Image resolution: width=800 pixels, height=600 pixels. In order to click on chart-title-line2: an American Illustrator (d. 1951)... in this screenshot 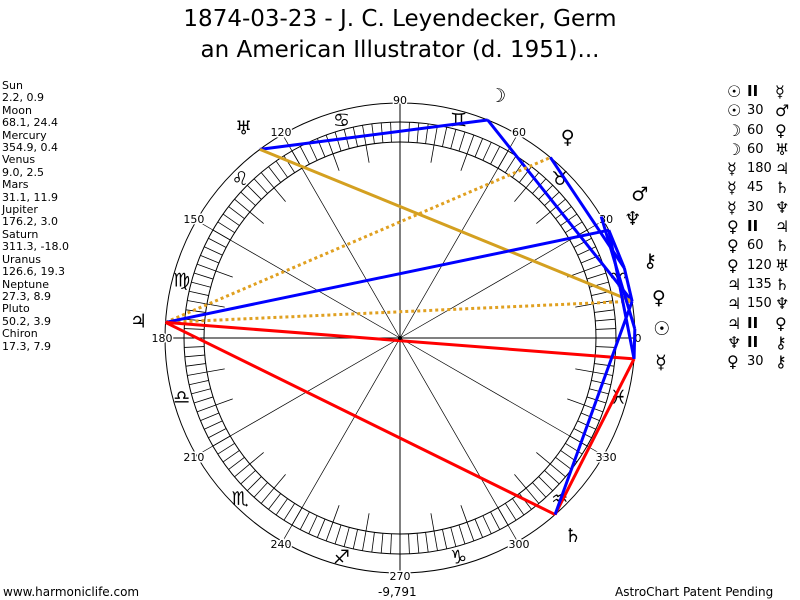, I will do `click(400, 50)`.